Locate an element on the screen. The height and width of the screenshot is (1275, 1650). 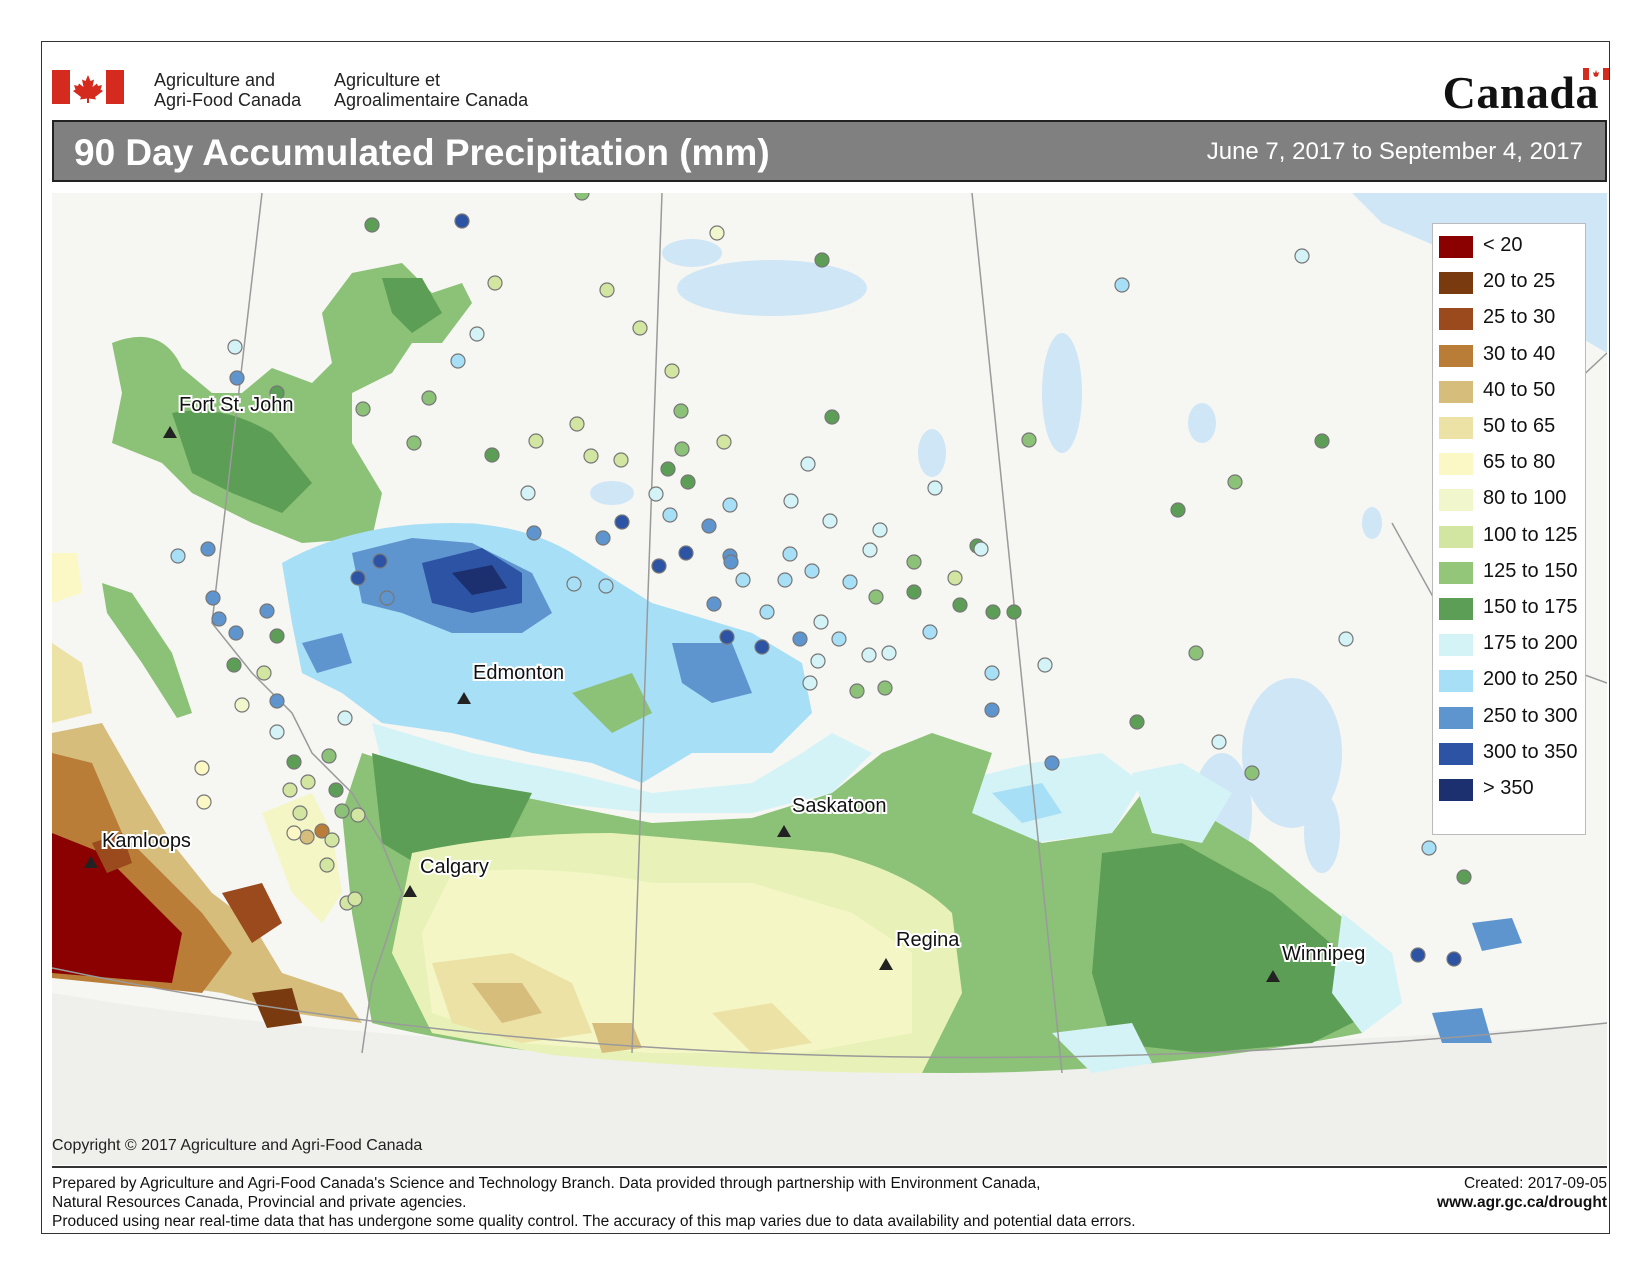
legend-label: 125 to 150 is located at coordinates (1530, 570).